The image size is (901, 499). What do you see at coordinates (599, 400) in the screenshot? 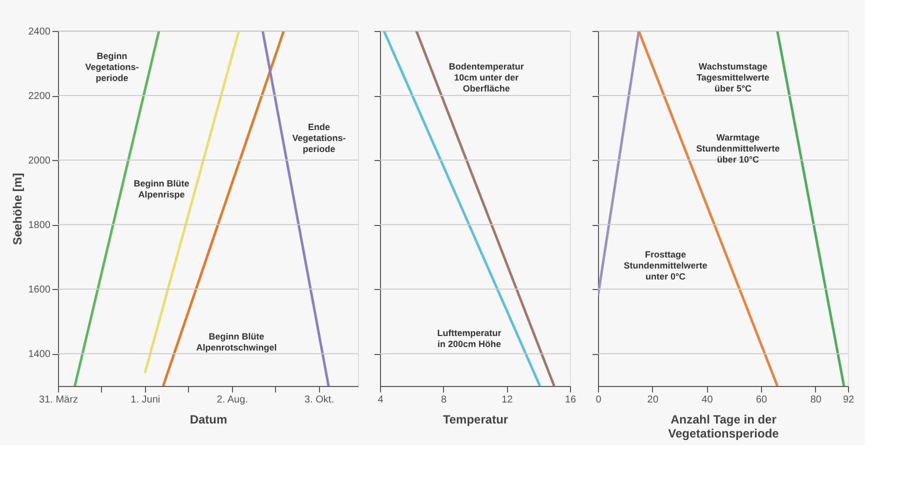
I see `x-tick-label: 0` at bounding box center [599, 400].